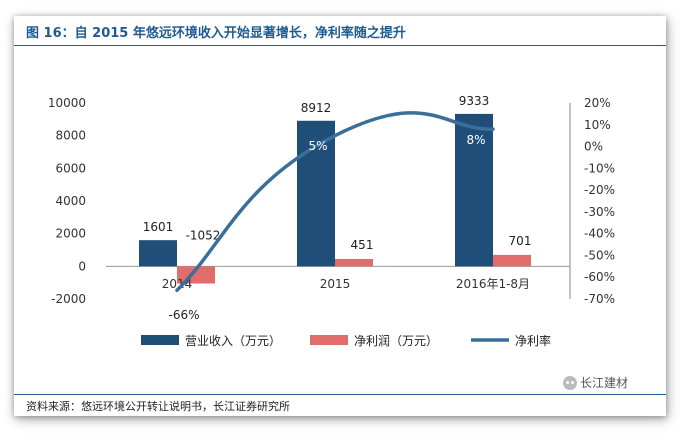  What do you see at coordinates (68, 299) in the screenshot?
I see `y-left-tick-label: -2000` at bounding box center [68, 299].